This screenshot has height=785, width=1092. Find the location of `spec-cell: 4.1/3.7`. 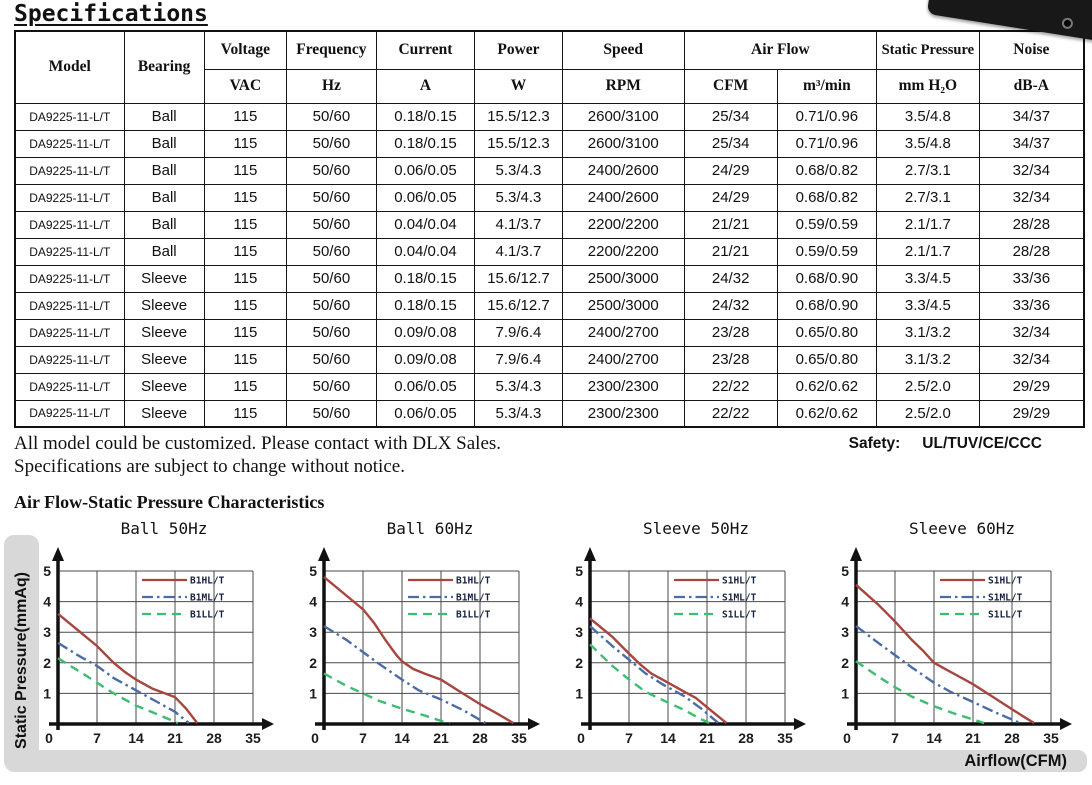

spec-cell: 4.1/3.7 is located at coordinates (518, 224).